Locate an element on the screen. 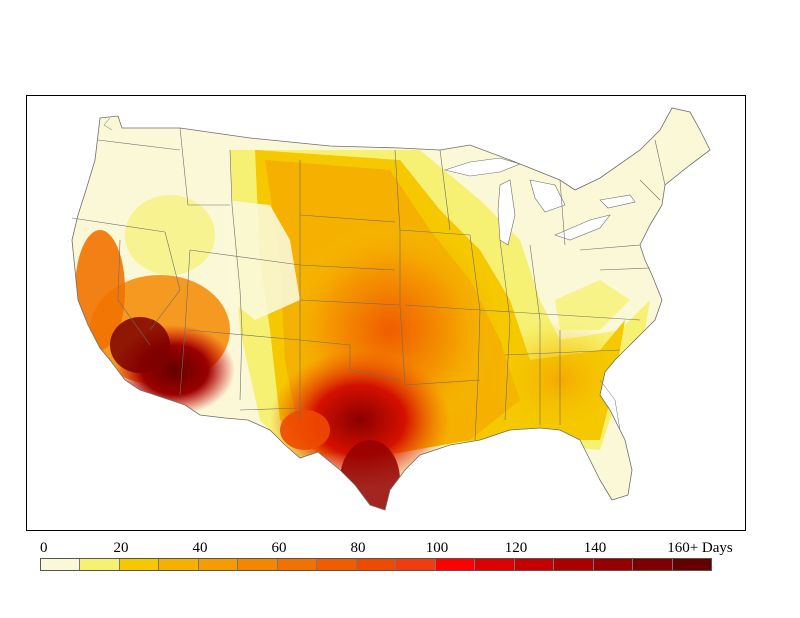  south-texas-core is located at coordinates (370, 475).